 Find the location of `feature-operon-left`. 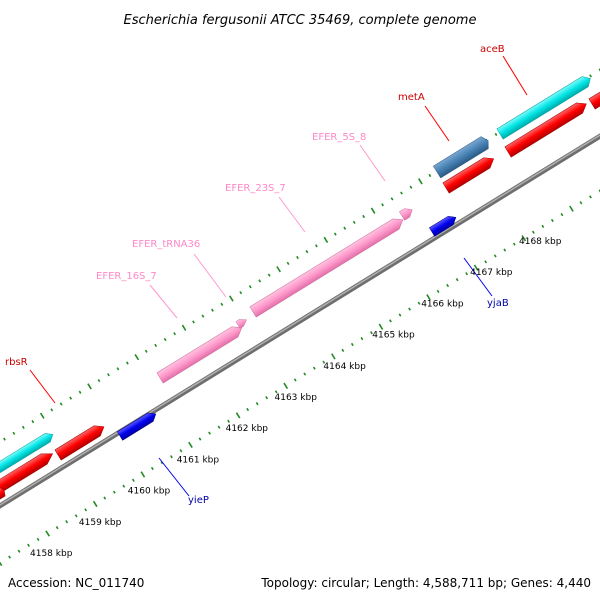

feature-operon-left is located at coordinates (27, 456).